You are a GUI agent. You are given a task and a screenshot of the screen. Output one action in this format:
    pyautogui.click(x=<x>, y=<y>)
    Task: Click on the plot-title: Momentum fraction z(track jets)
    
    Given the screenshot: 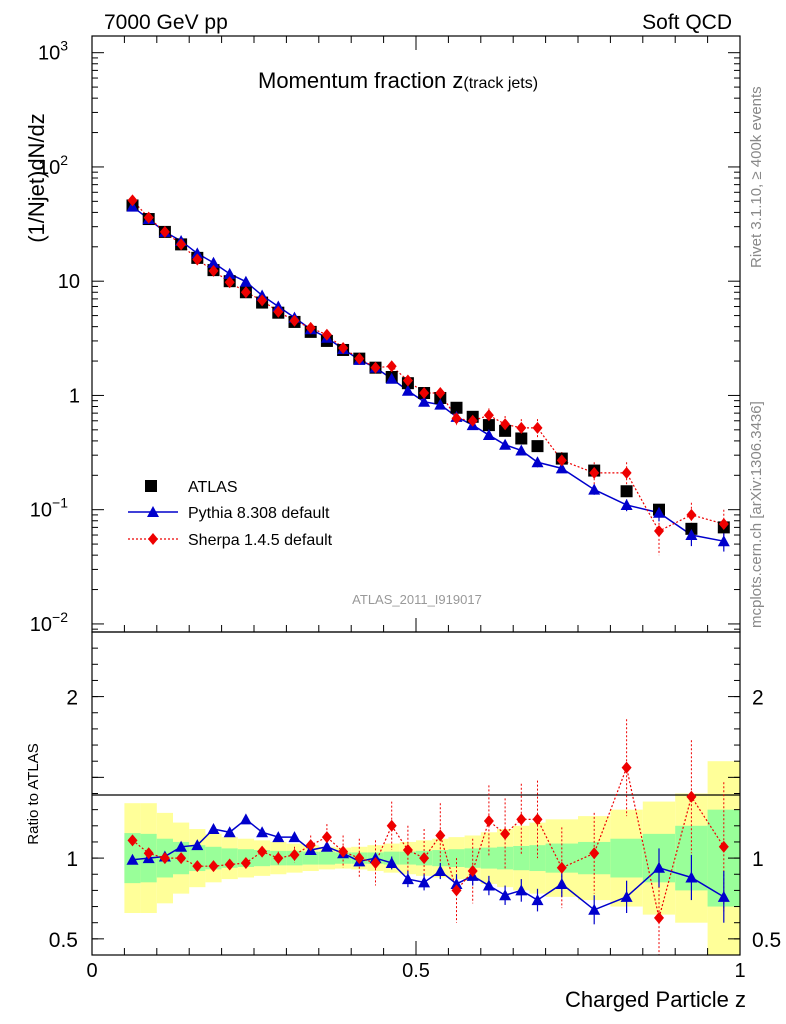 What is the action you would take?
    pyautogui.click(x=398, y=80)
    